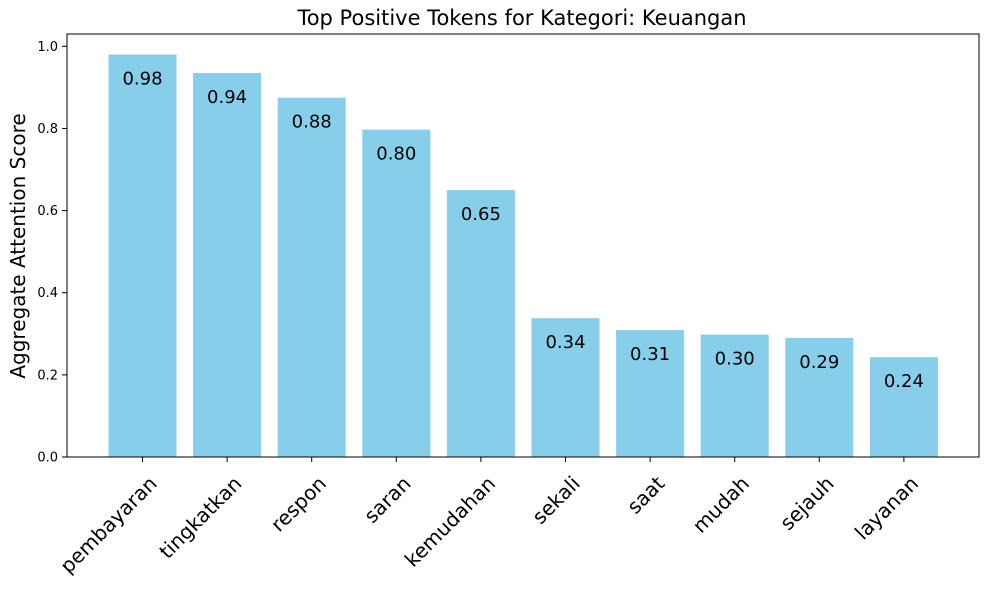 Image resolution: width=989 pixels, height=594 pixels. I want to click on y-tick-label: 1.0, so click(47, 47).